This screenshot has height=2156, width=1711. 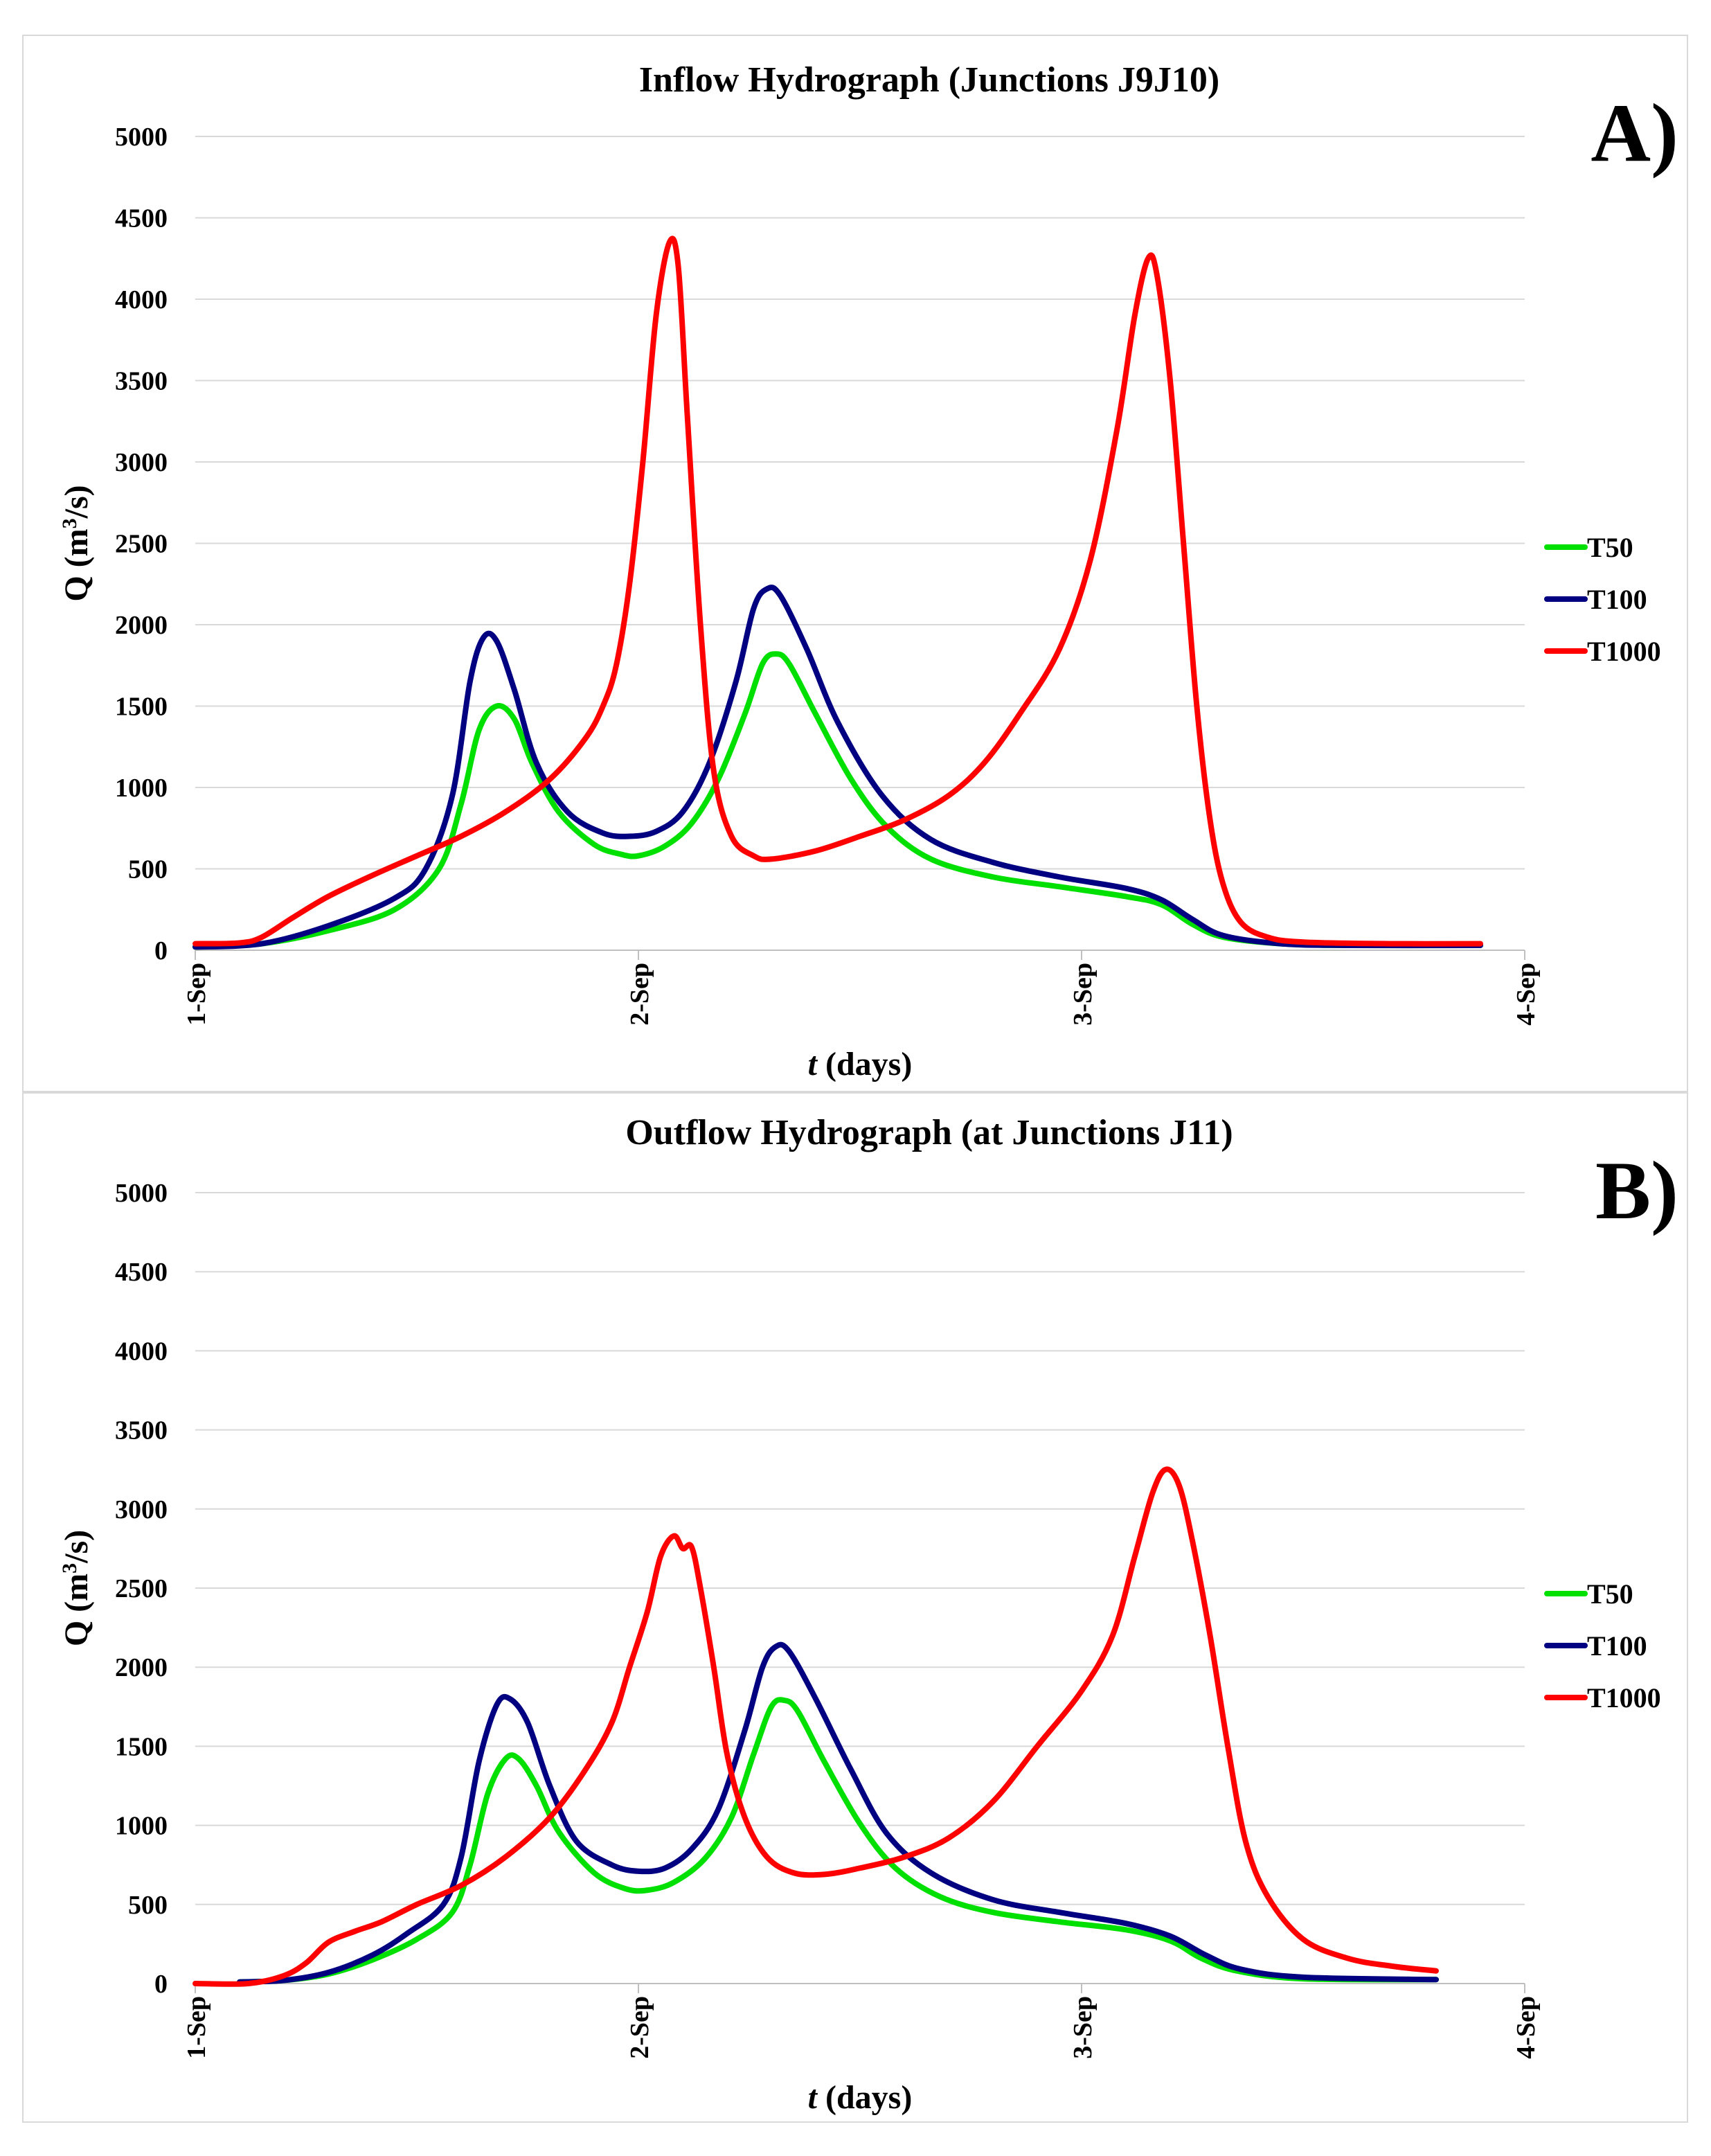 I want to click on panel-label: A), so click(x=1634, y=133).